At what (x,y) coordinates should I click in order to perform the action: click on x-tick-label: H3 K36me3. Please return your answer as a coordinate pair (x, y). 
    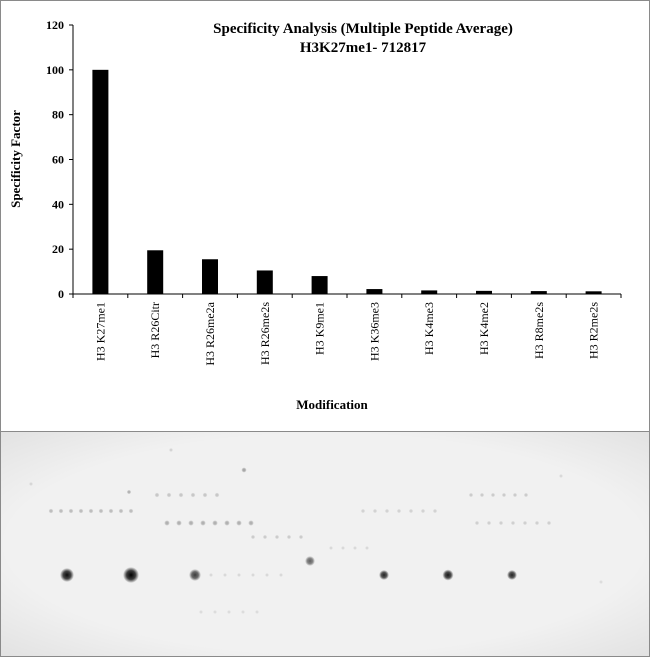
    Looking at the image, I should click on (374, 331).